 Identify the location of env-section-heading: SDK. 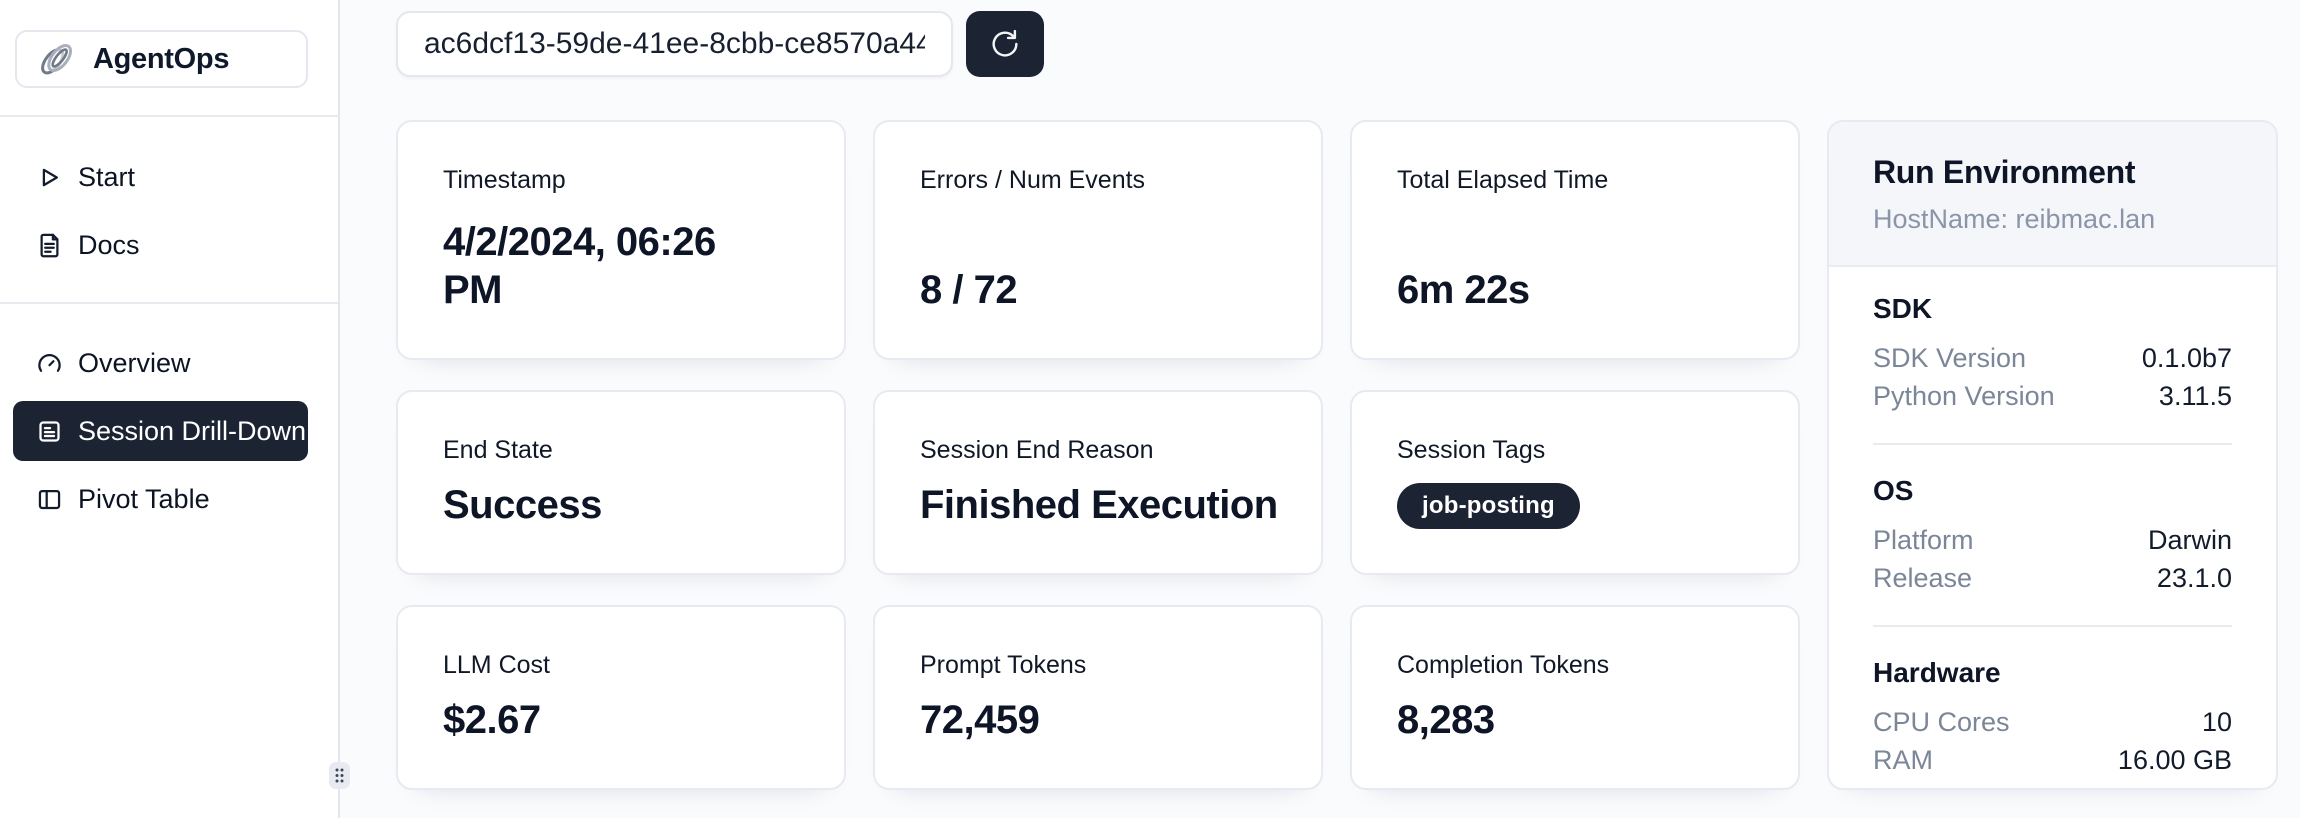
(1903, 308).